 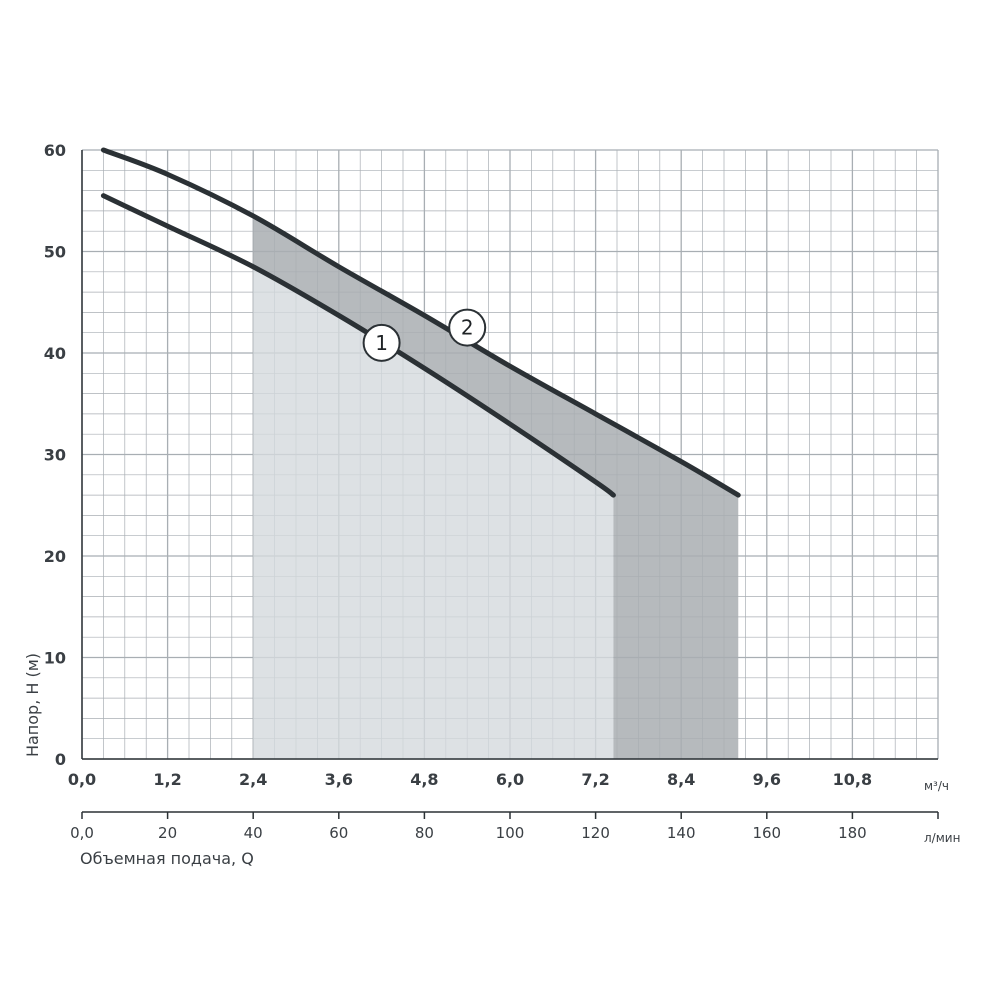 What do you see at coordinates (852, 779) in the screenshot?
I see `x-tick-label-primary: 10,8` at bounding box center [852, 779].